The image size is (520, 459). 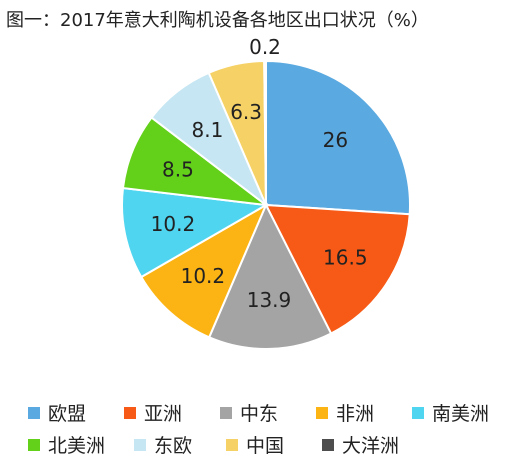 What do you see at coordinates (461, 414) in the screenshot?
I see `legend-label: 南美洲` at bounding box center [461, 414].